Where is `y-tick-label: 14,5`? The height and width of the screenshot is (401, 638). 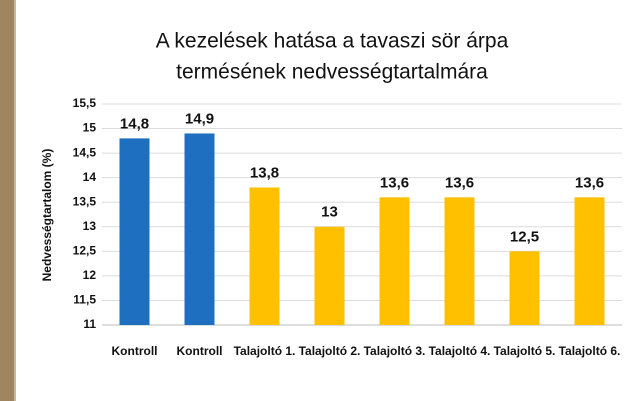
y-tick-label: 14,5 is located at coordinates (85, 152).